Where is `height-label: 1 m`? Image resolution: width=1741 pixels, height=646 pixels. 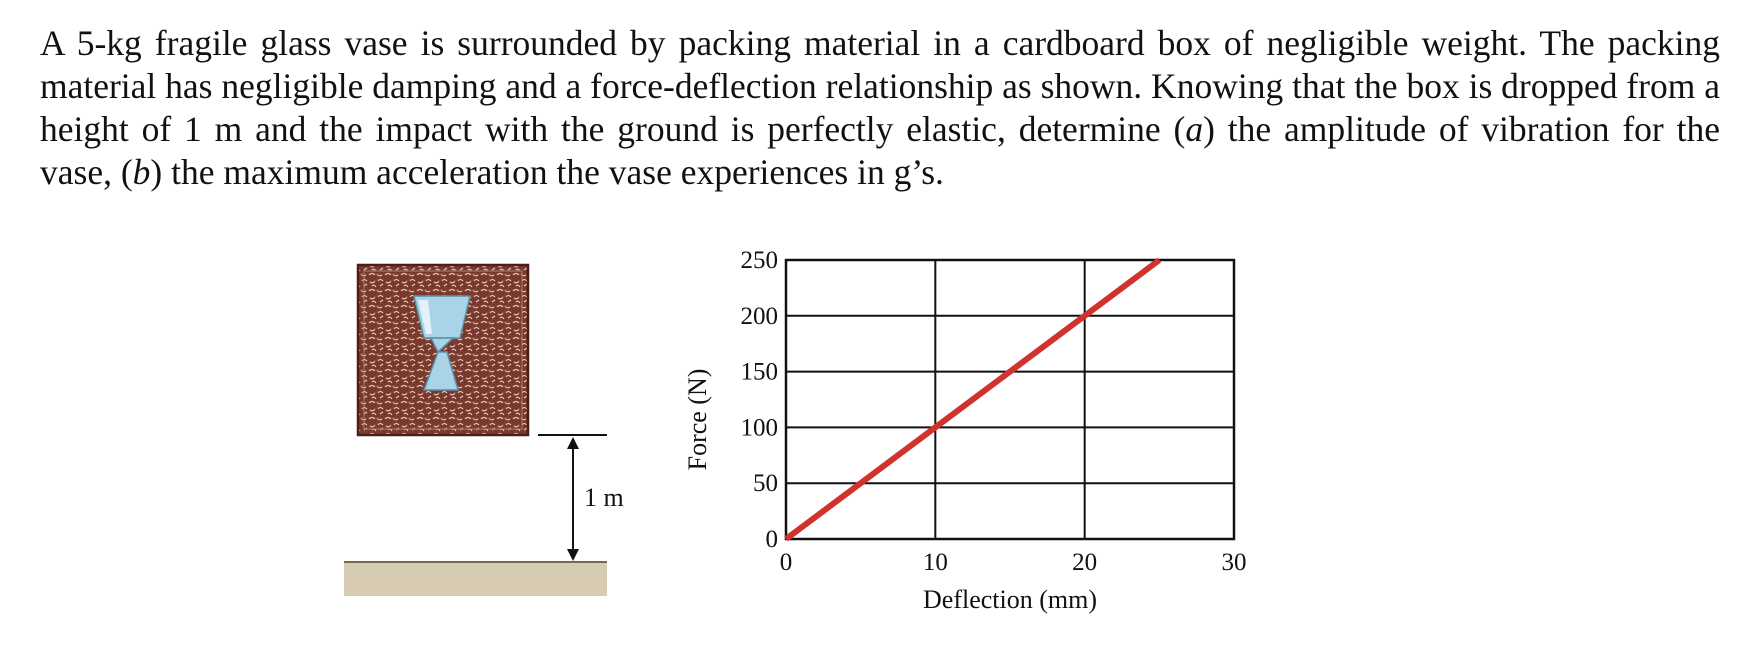
height-label: 1 m is located at coordinates (604, 497).